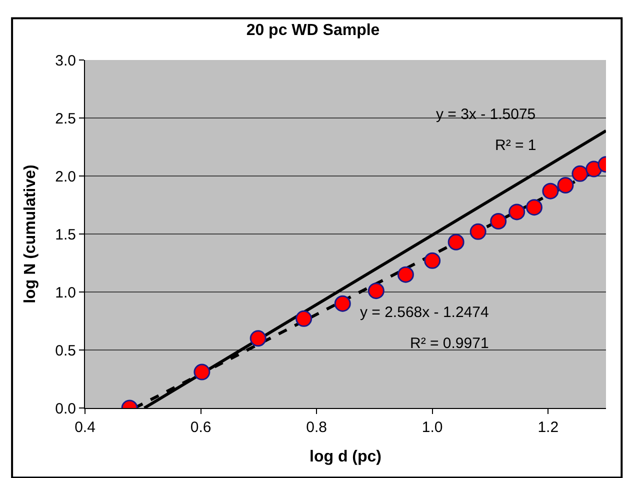 This screenshot has height=478, width=626. What do you see at coordinates (548, 427) in the screenshot?
I see `x-tick-label: 1.2` at bounding box center [548, 427].